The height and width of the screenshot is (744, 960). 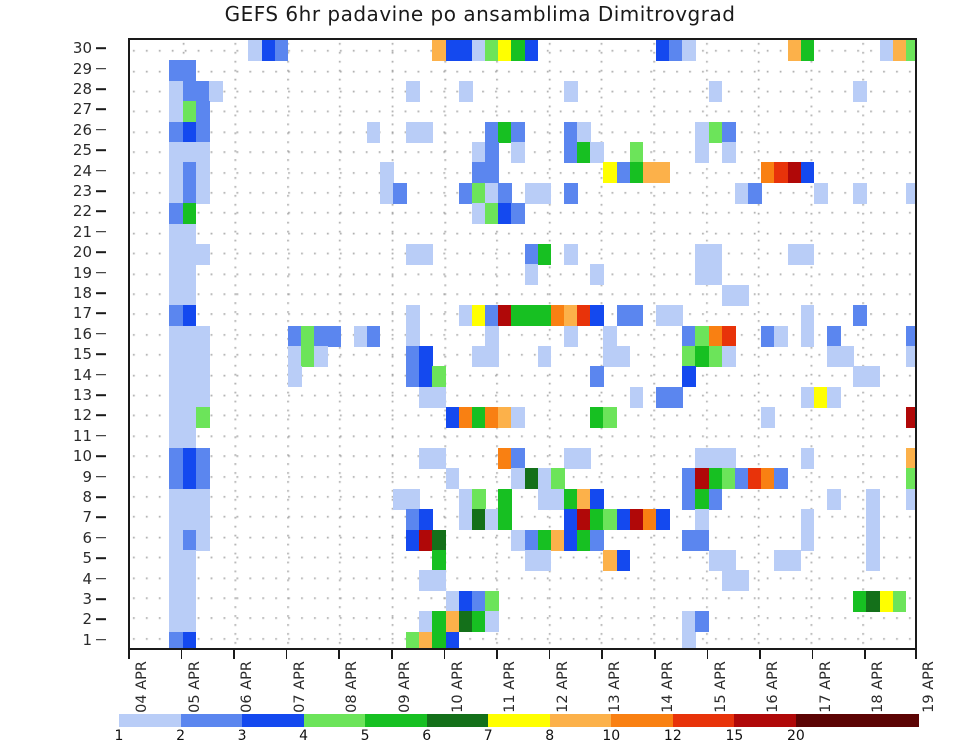 I want to click on y-tick-label: 8, so click(x=87, y=497).